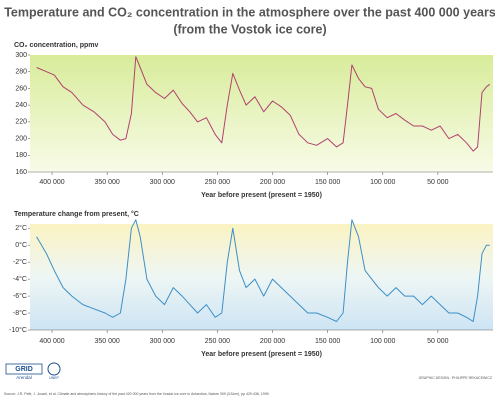 The height and width of the screenshot is (400, 495). What do you see at coordinates (24, 377) in the screenshot?
I see `logo-text: Arendal` at bounding box center [24, 377].